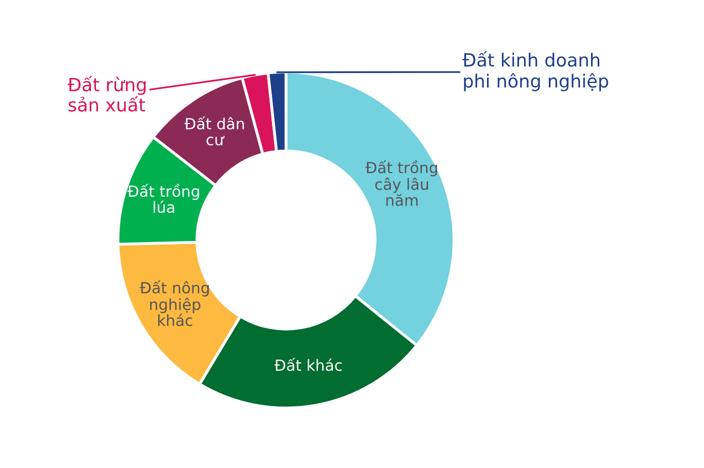  What do you see at coordinates (401, 183) in the screenshot?
I see `slice-label: Đất trồng cây lâu năm` at bounding box center [401, 183].